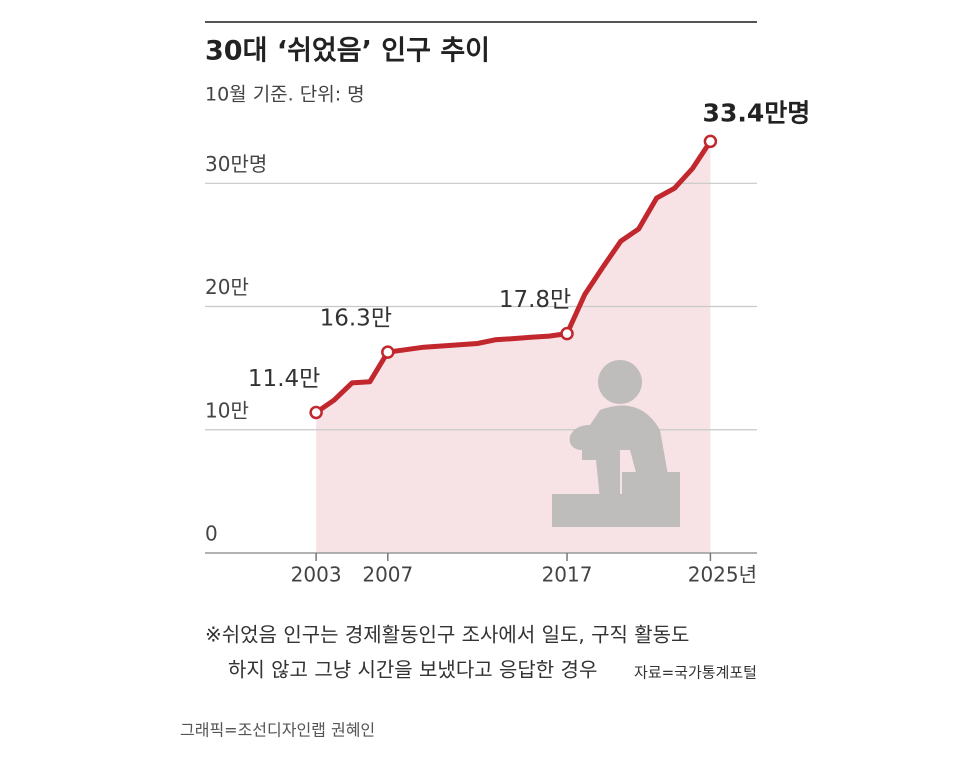 The width and height of the screenshot is (966, 780). What do you see at coordinates (601, 470) in the screenshot?
I see `icon-leg` at bounding box center [601, 470].